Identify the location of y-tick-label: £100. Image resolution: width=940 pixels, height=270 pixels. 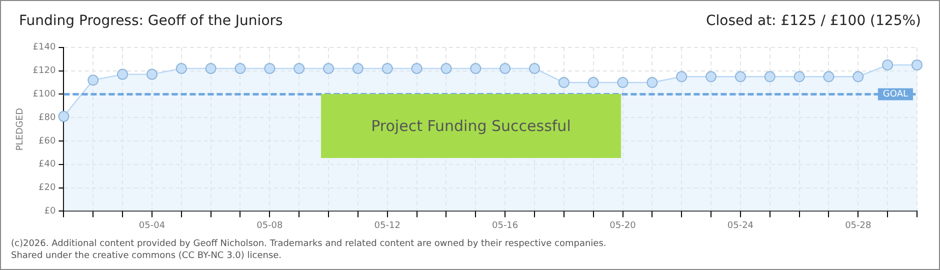
(44, 95).